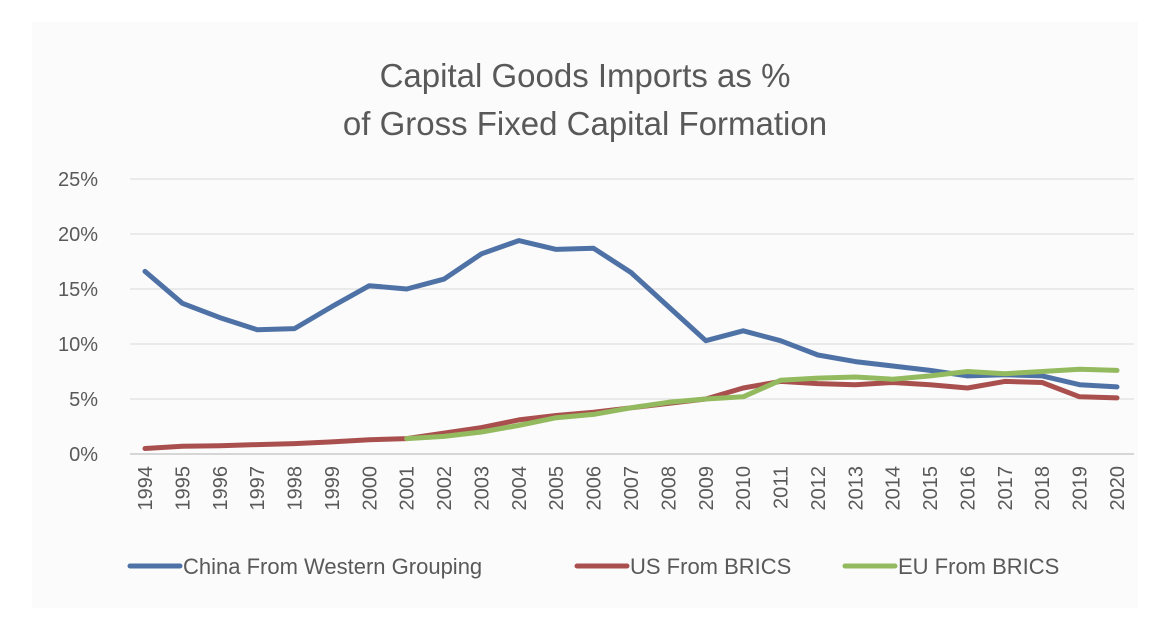 This screenshot has width=1170, height=627. Describe the element at coordinates (146, 488) in the screenshot. I see `x-tick-label: 1994` at that location.